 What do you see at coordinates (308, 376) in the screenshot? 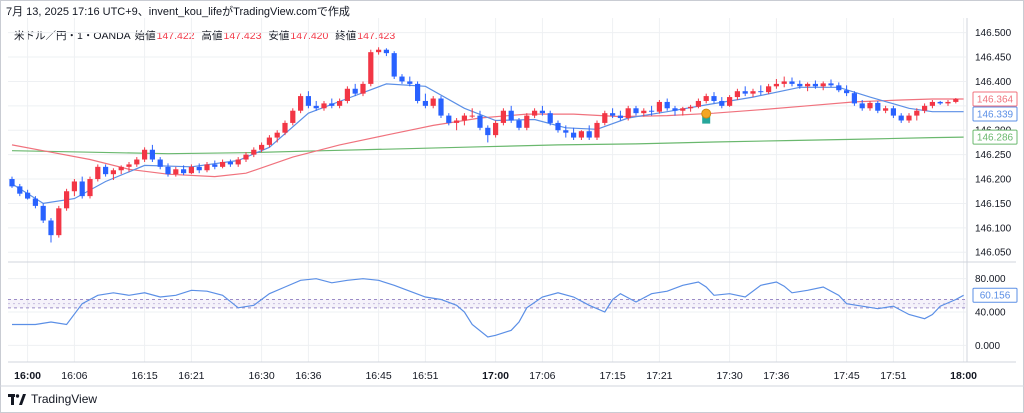
I see `x-tick-label: 16:36` at bounding box center [308, 376].